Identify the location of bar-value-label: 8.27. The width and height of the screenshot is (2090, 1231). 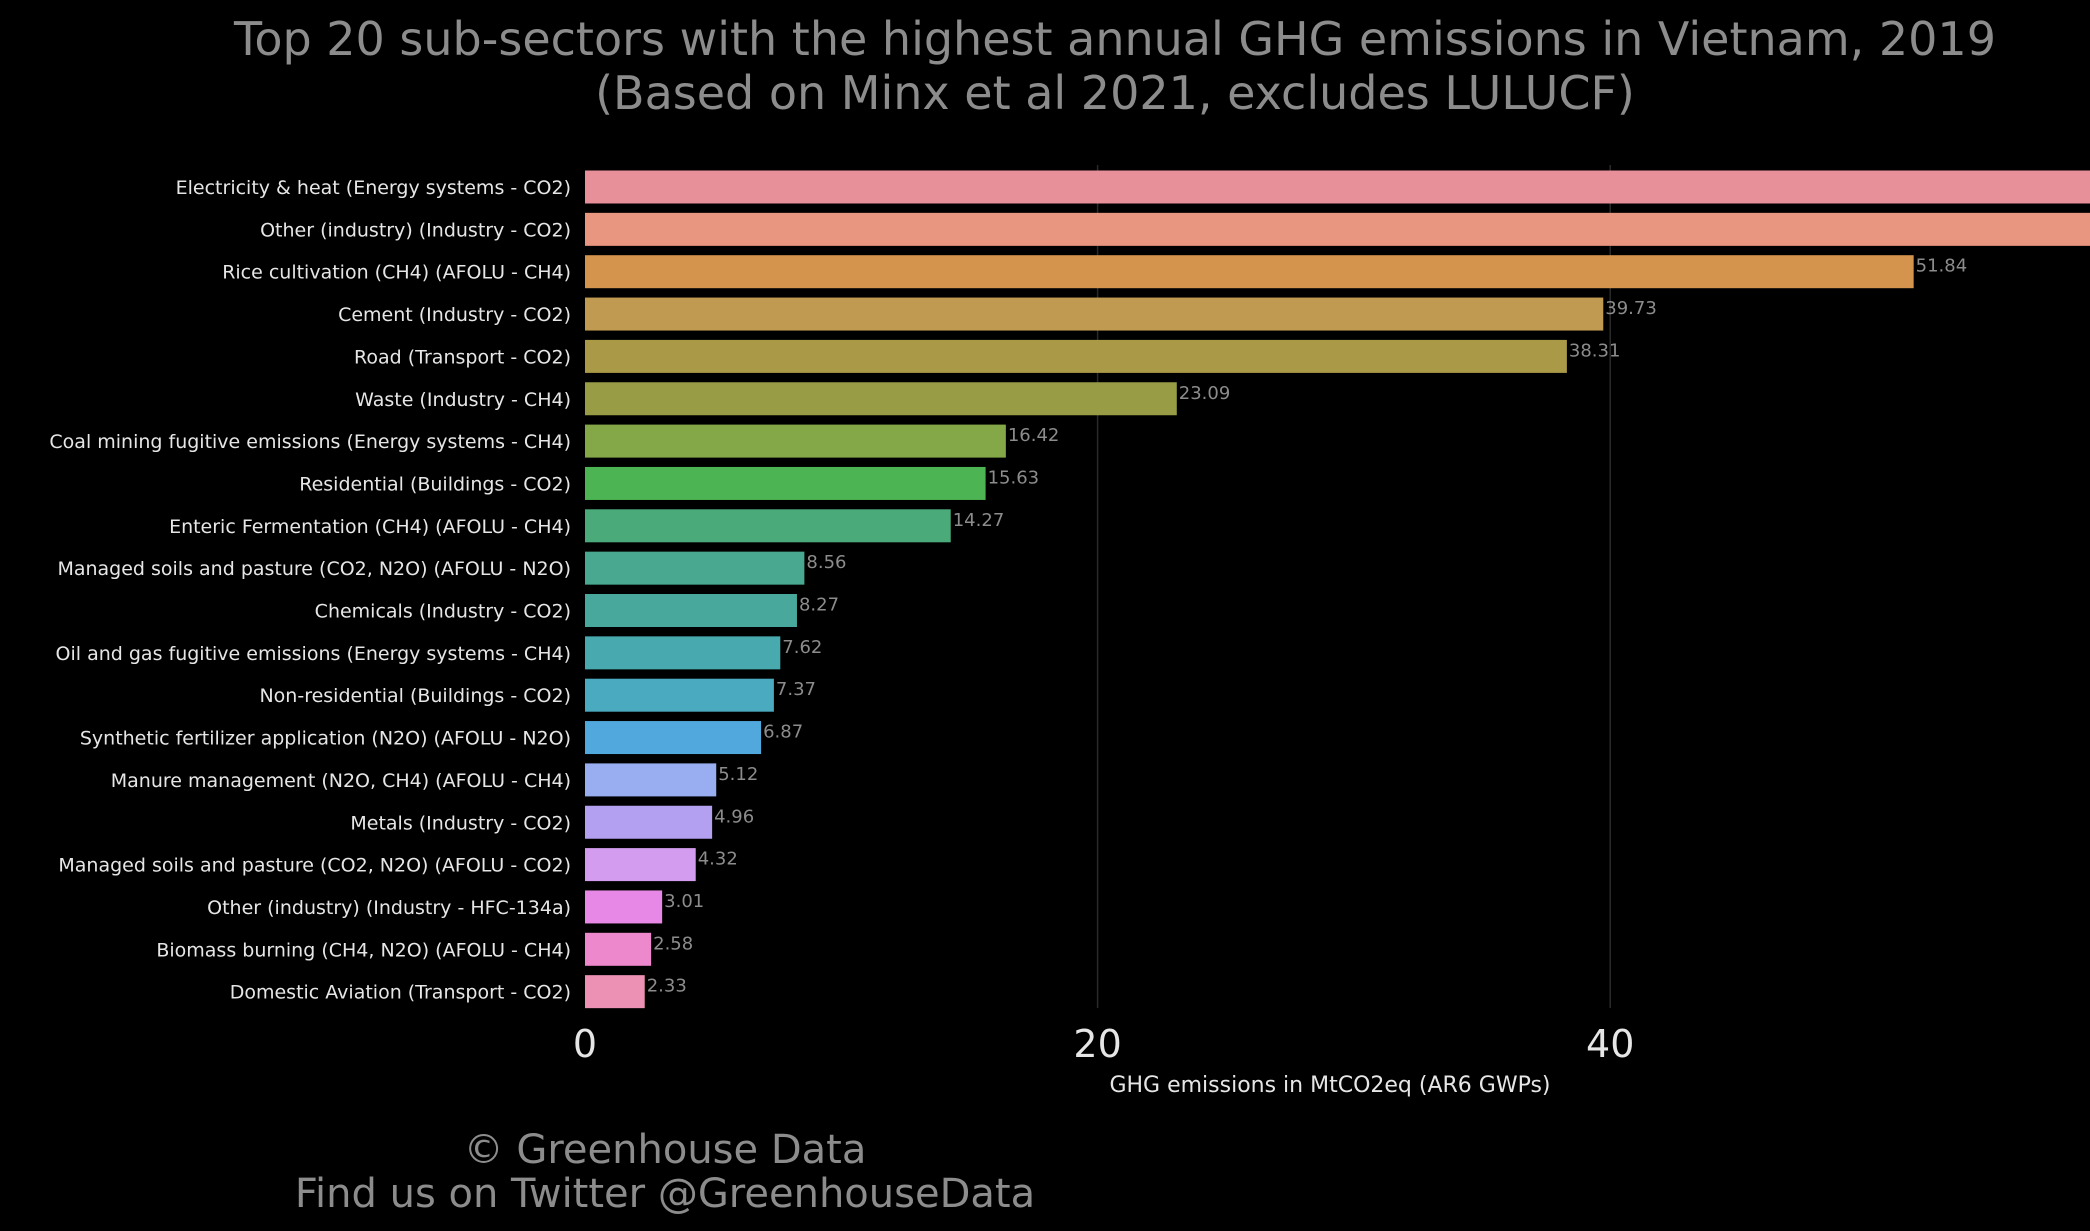
(819, 605).